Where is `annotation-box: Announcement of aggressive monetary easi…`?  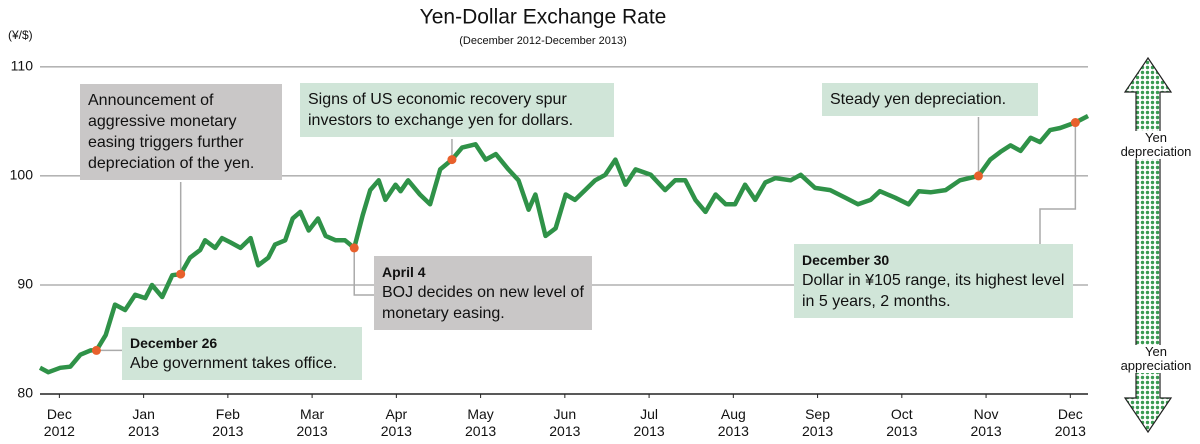
annotation-box: Announcement of aggressive monetary easi… is located at coordinates (181, 132).